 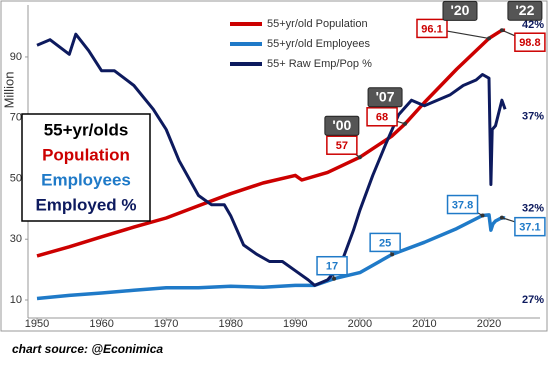 What do you see at coordinates (87, 349) in the screenshot?
I see `source: chart source: @Econimica` at bounding box center [87, 349].